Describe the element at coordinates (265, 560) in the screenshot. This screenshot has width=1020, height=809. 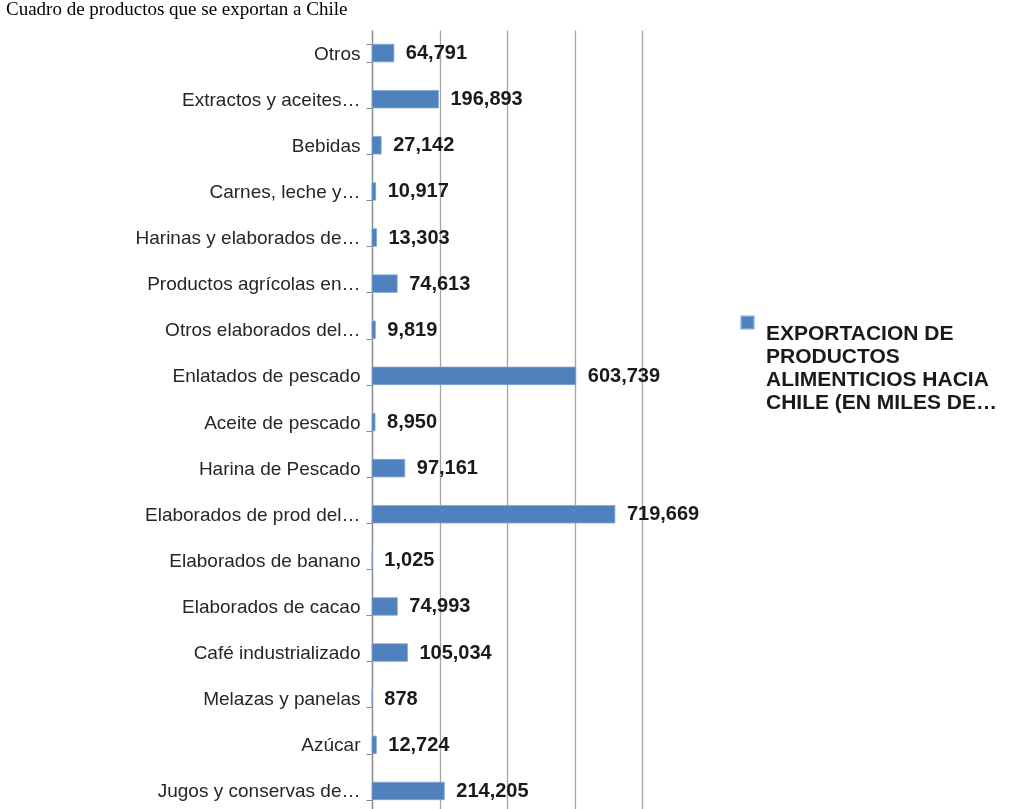
I see `y-tick-label: Elaborados de banano` at that location.